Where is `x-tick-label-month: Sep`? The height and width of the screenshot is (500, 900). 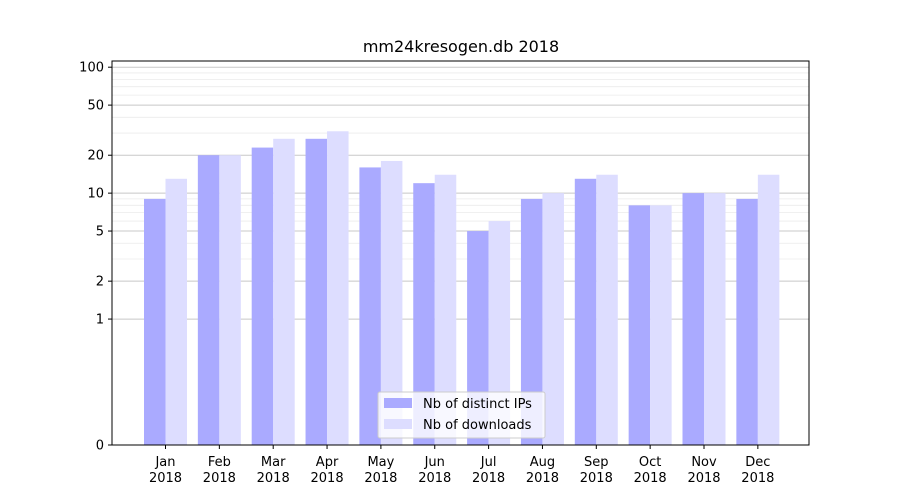
x-tick-label-month: Sep is located at coordinates (596, 462).